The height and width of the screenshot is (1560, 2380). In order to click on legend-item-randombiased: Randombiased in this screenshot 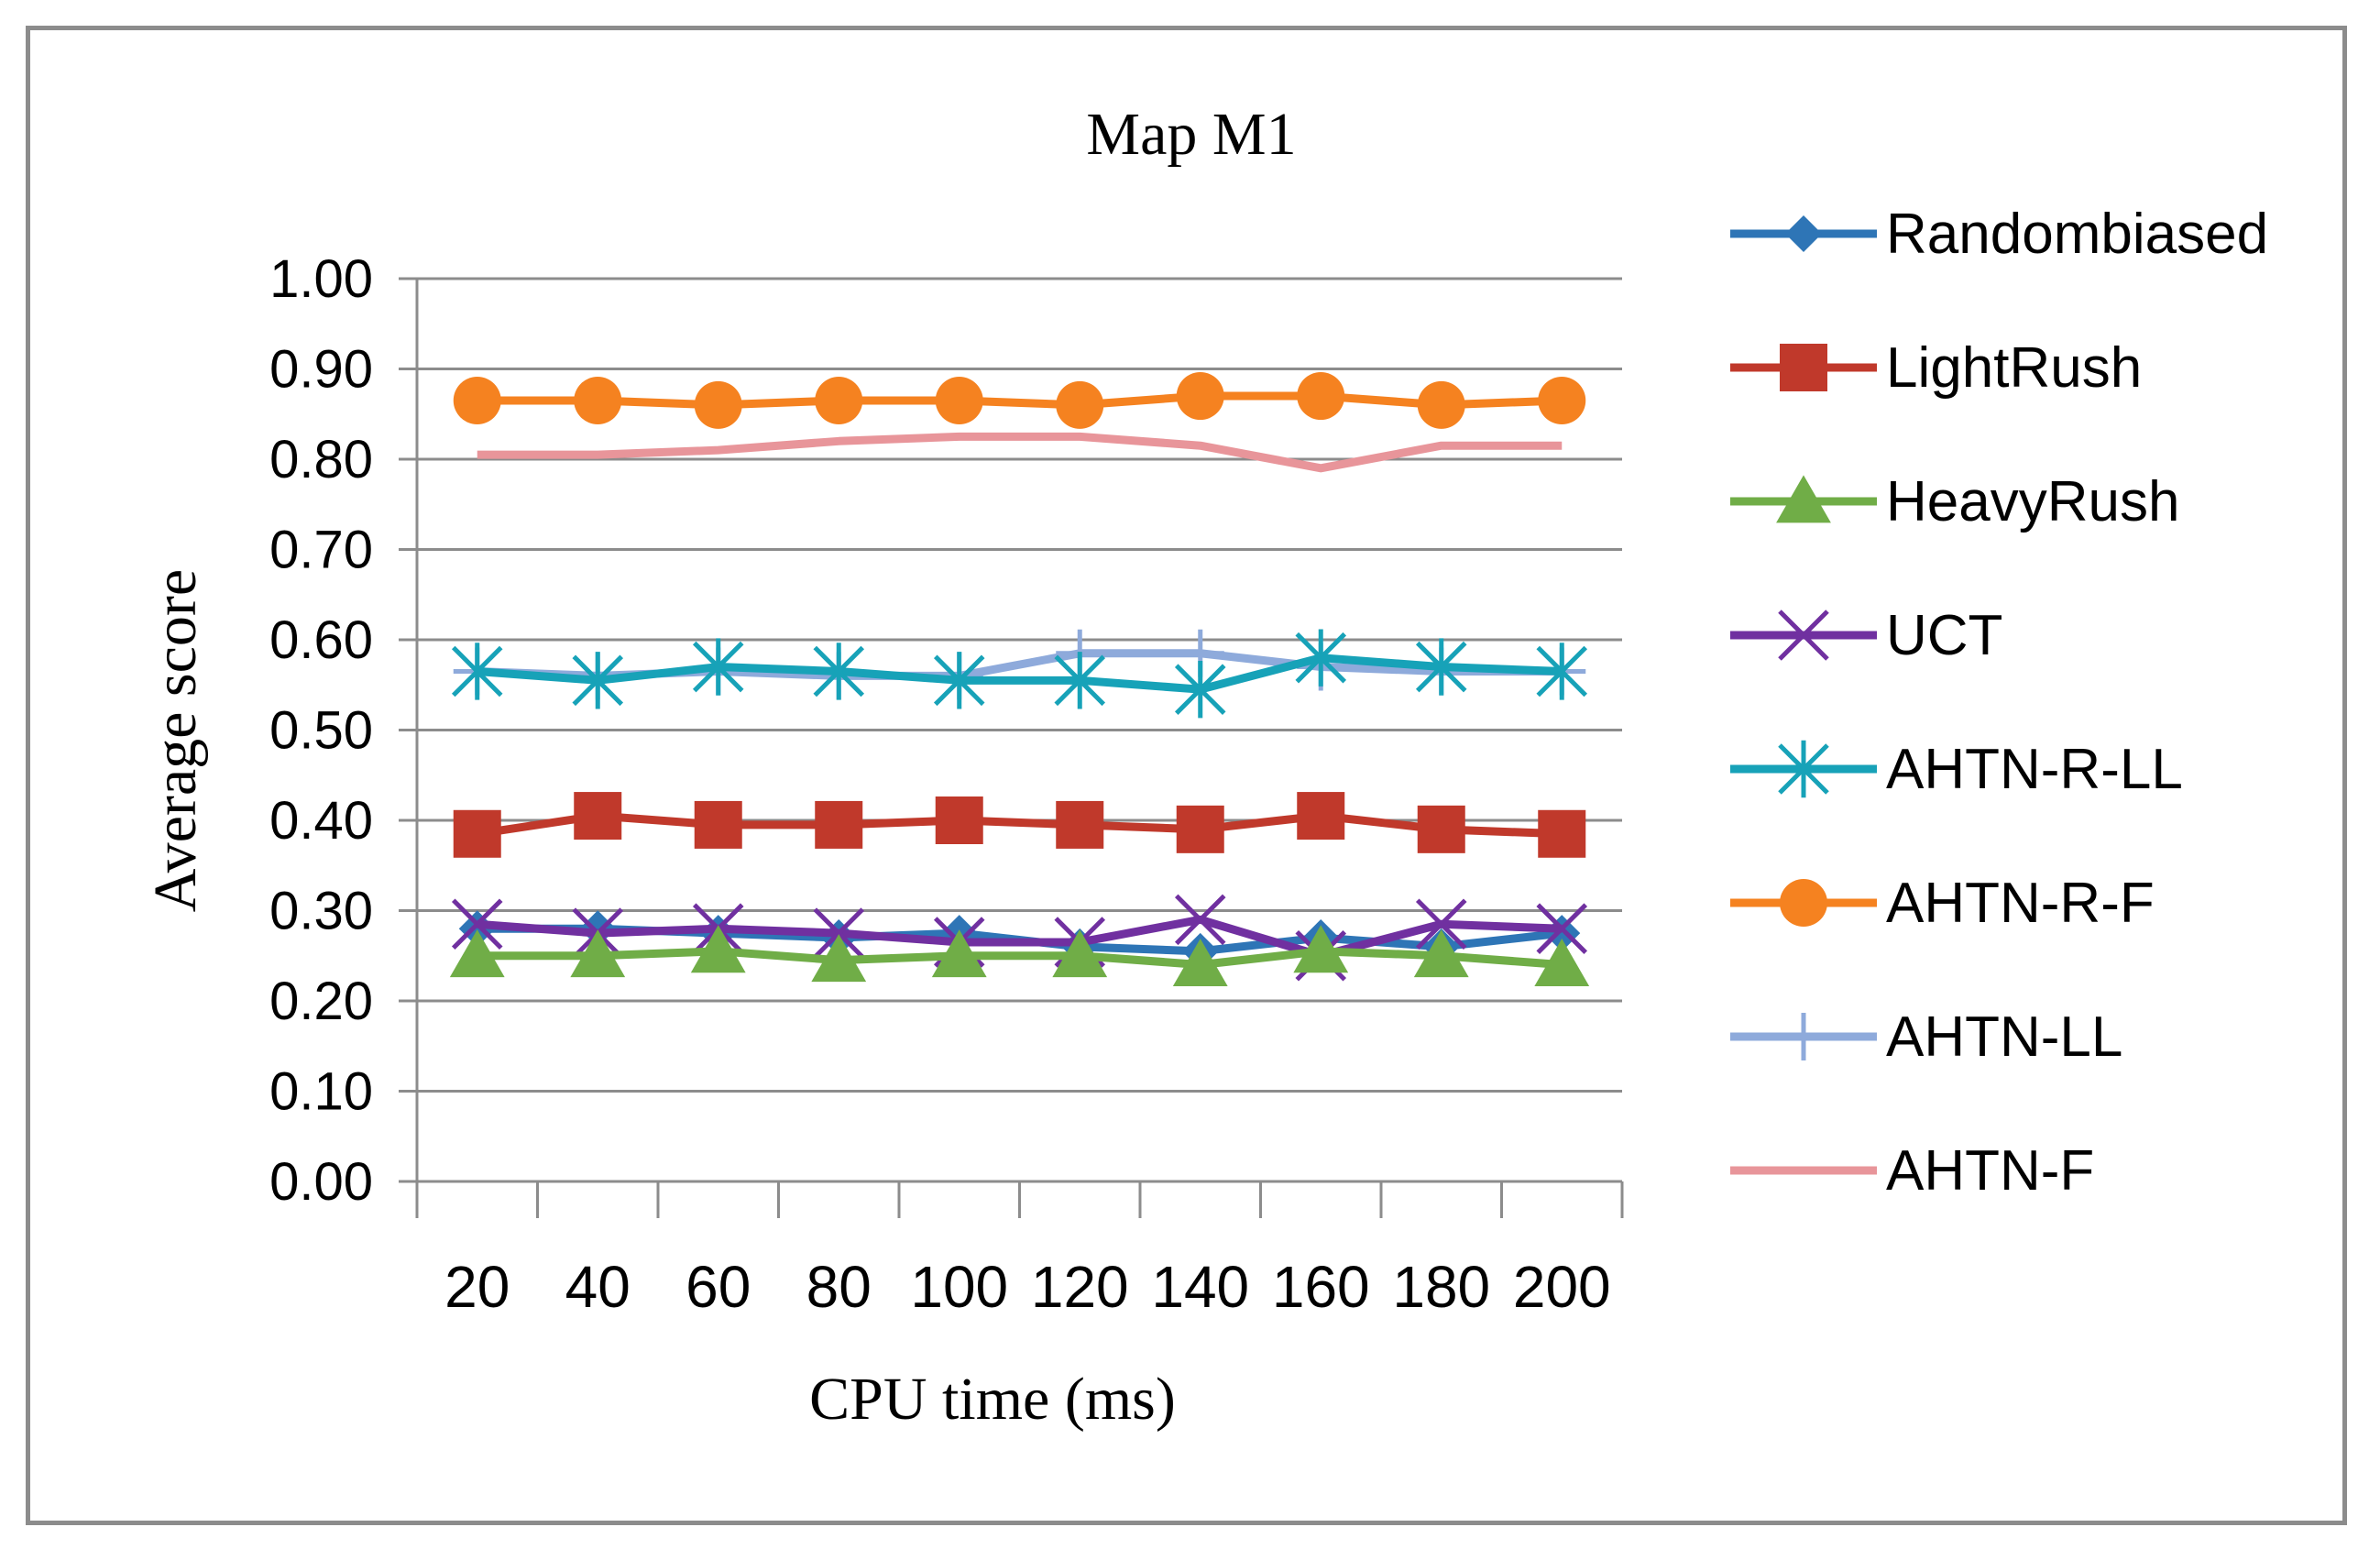, I will do `click(1999, 234)`.